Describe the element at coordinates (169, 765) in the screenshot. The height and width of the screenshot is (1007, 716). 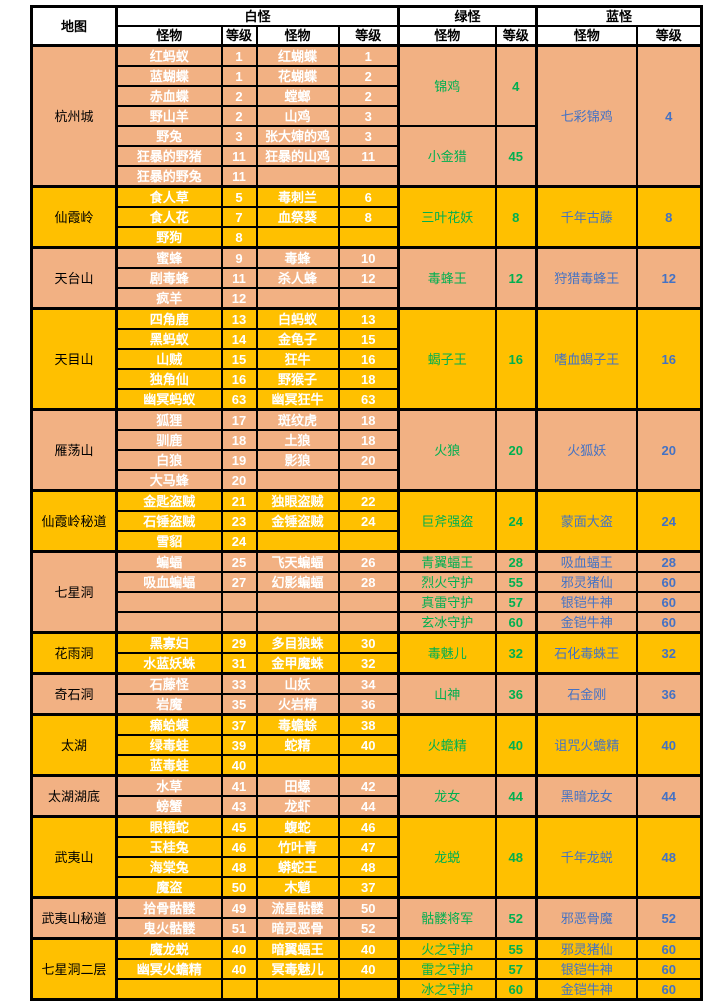
I see `white-monster-cell: 蓝毒蛙` at that location.